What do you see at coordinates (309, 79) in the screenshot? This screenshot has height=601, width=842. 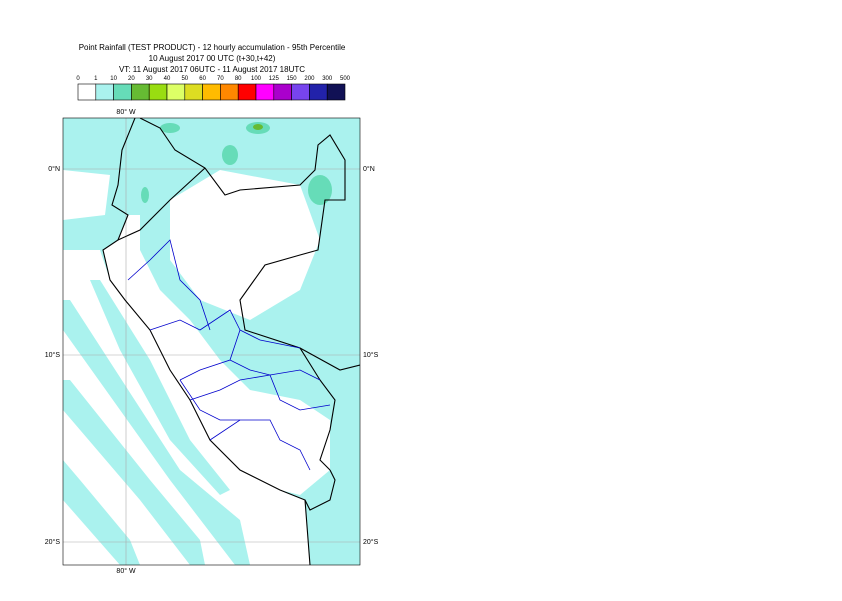 I see `legend-label: 200` at bounding box center [309, 79].